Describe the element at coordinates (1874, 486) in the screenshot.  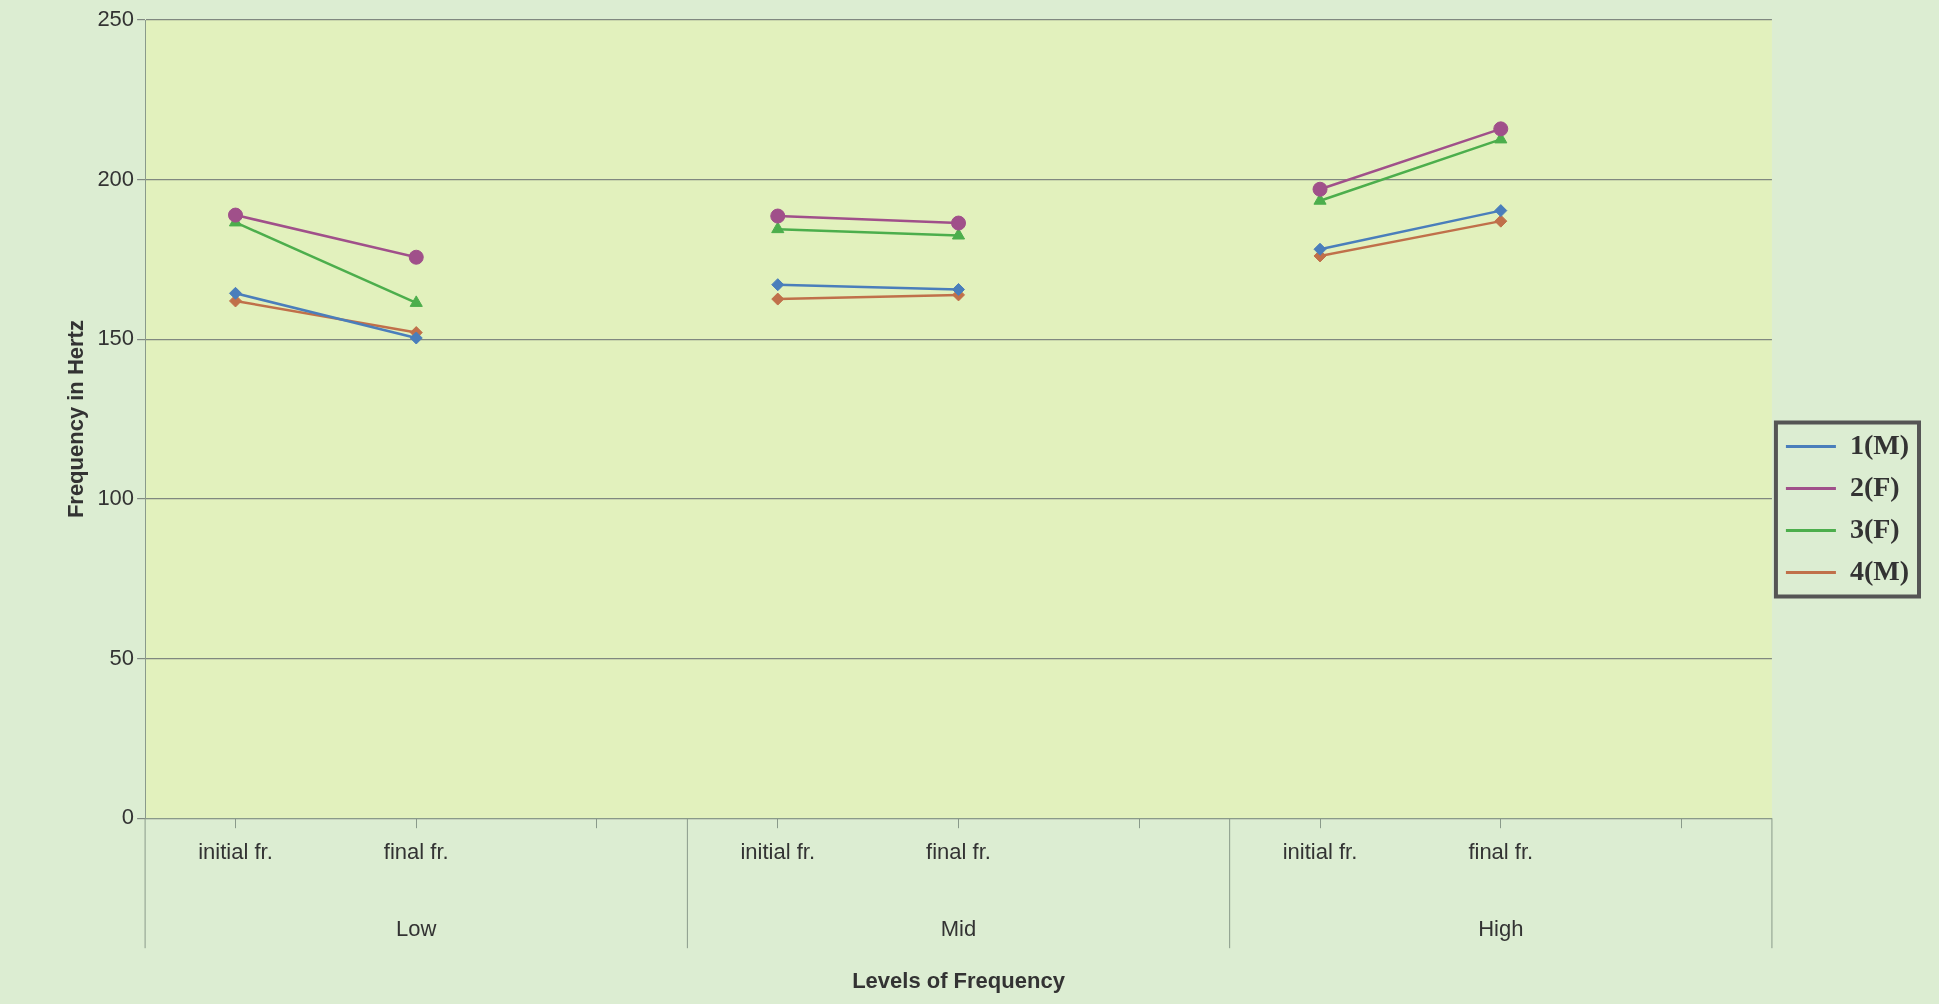
I see `legend-label: 2(F)` at that location.